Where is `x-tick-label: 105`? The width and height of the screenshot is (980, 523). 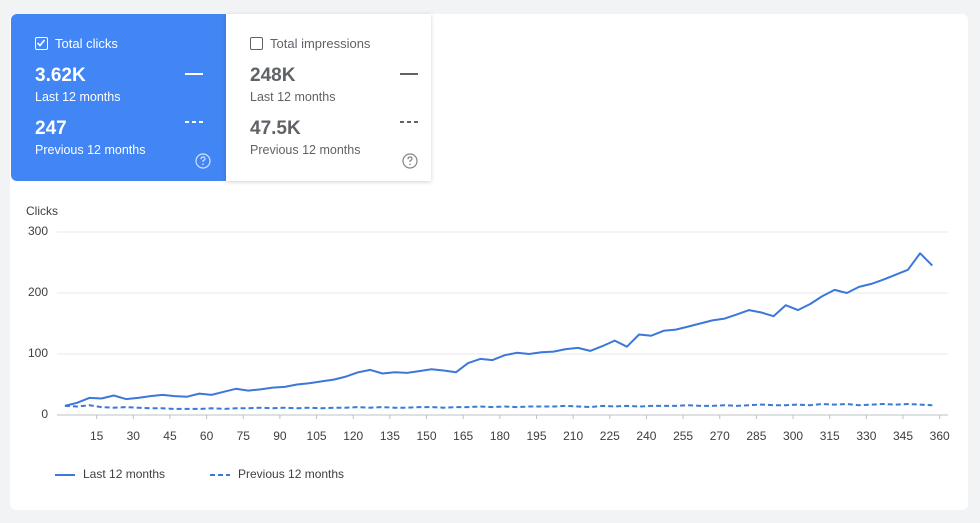
x-tick-label: 105 is located at coordinates (317, 436).